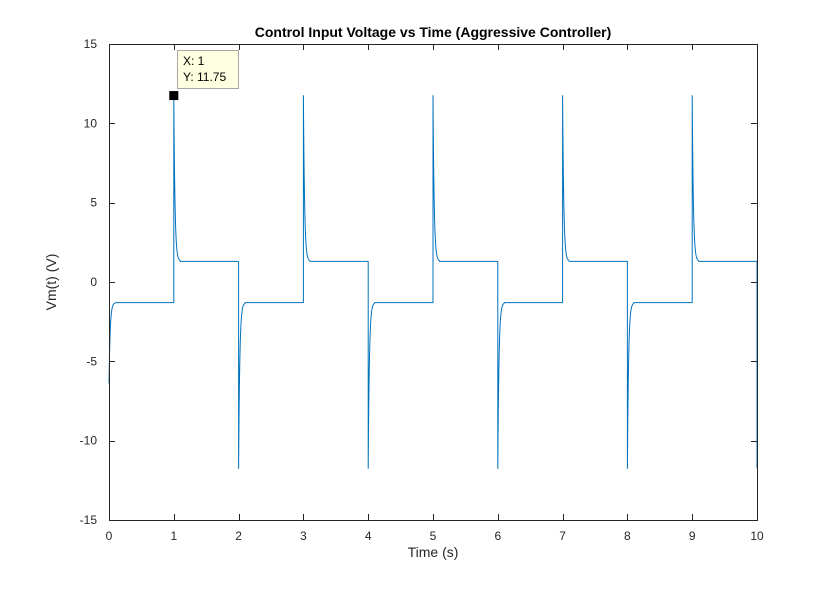 The width and height of the screenshot is (836, 589). Describe the element at coordinates (368, 536) in the screenshot. I see `x-tick-label: 4` at that location.